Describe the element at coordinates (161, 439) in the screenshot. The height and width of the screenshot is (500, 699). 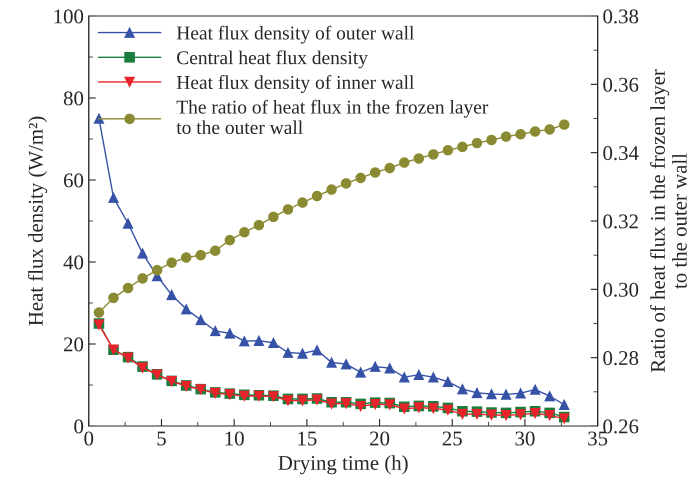
I see `x-tick-label: 5` at that location.